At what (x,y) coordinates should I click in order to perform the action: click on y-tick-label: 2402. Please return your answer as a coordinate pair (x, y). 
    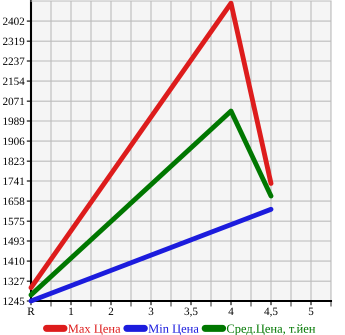
    Looking at the image, I should click on (13, 22).